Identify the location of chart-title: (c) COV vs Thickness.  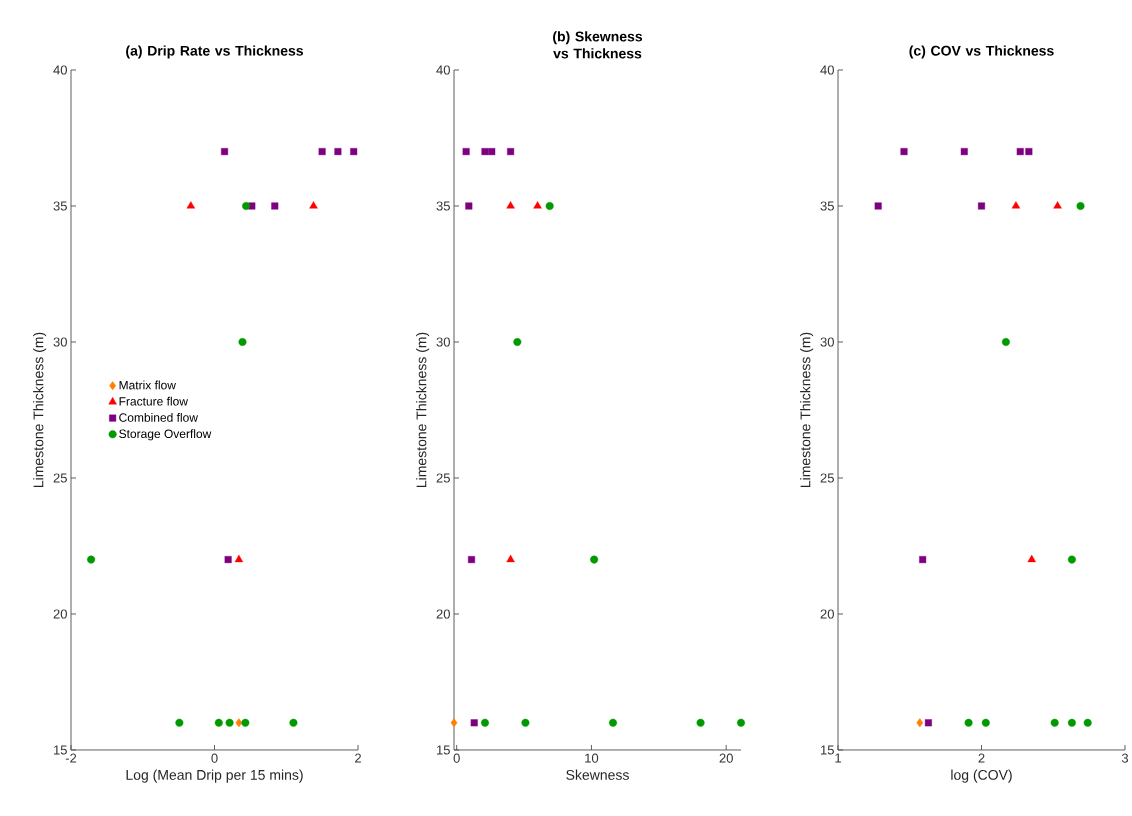
(981, 52).